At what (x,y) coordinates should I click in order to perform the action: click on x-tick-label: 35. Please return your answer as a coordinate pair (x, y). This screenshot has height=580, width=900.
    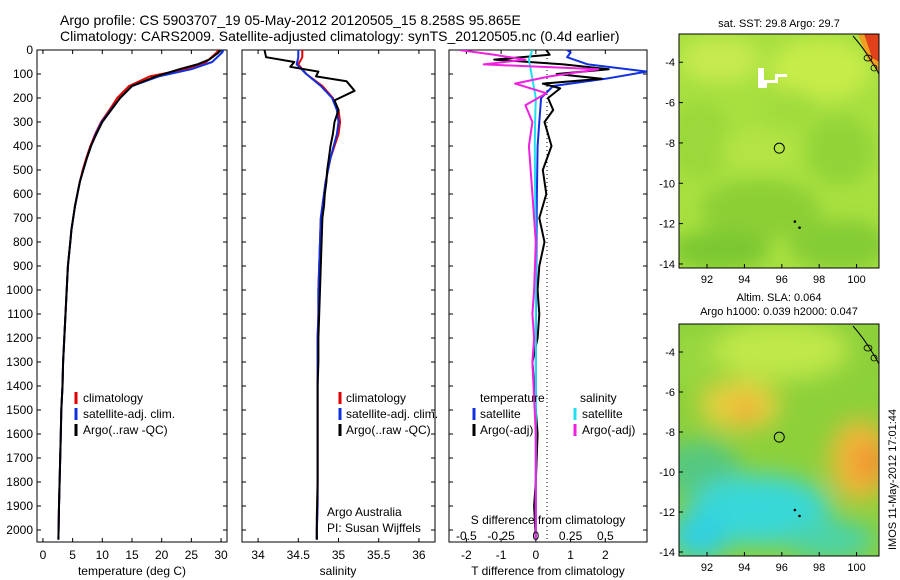
    Looking at the image, I should click on (339, 555).